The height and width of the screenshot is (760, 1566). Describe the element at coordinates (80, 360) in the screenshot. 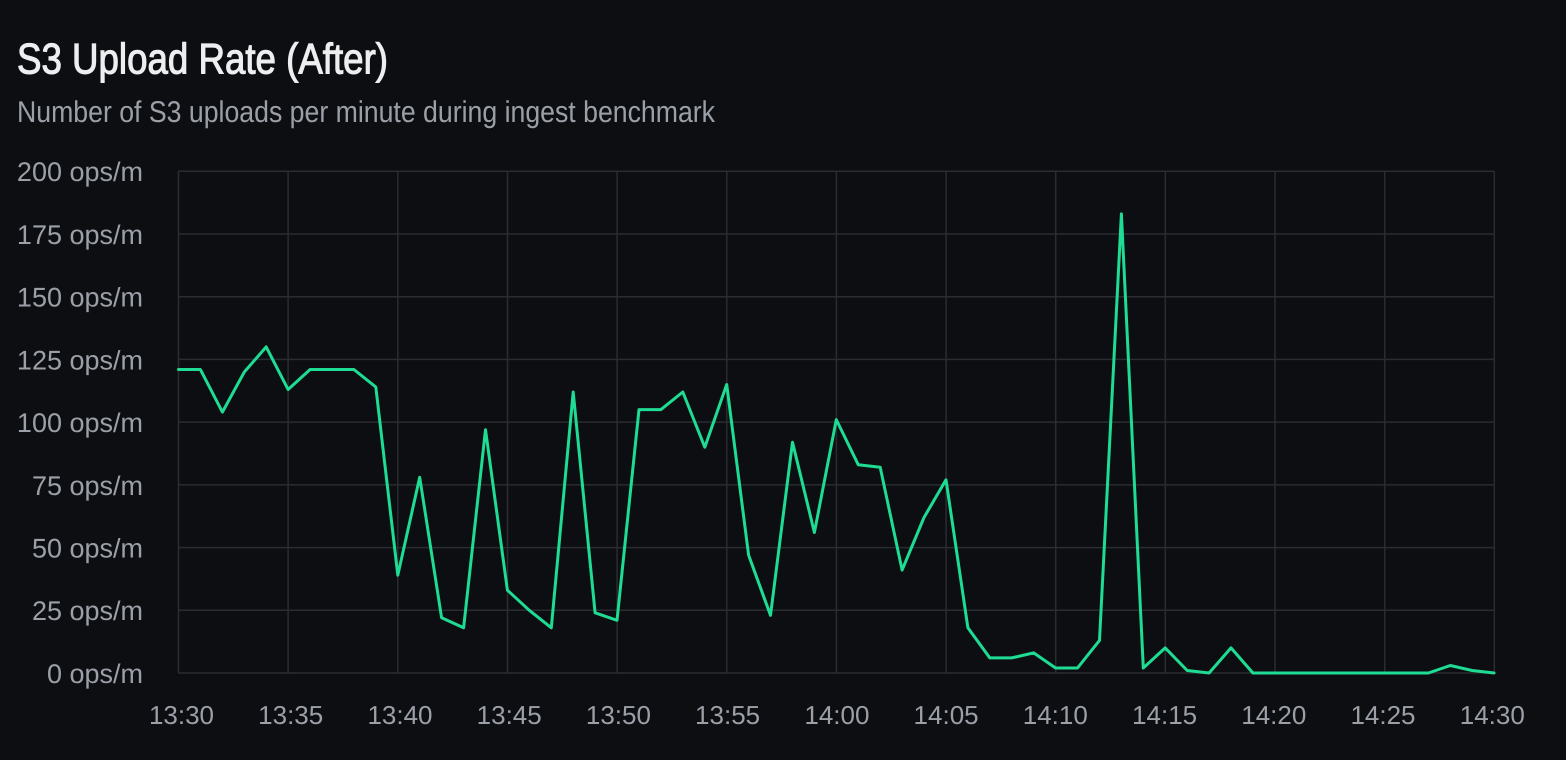

I see `svg-text: 125 ops/m` at that location.